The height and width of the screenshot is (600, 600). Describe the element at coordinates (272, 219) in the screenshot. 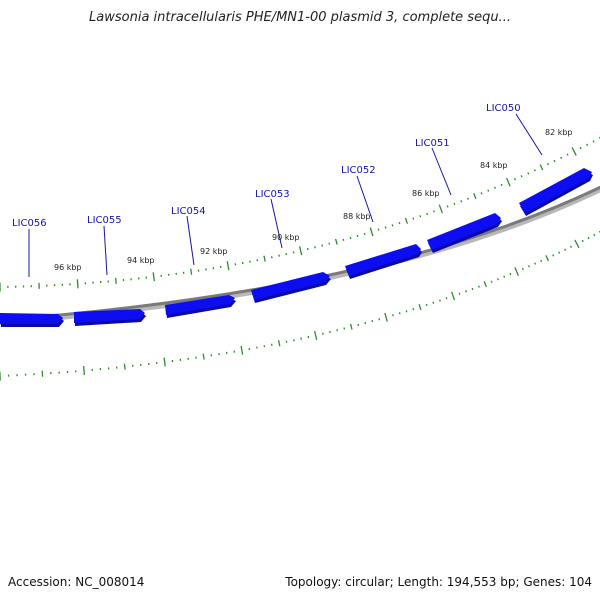

I see `gene-label-lic053: LIC053` at that location.